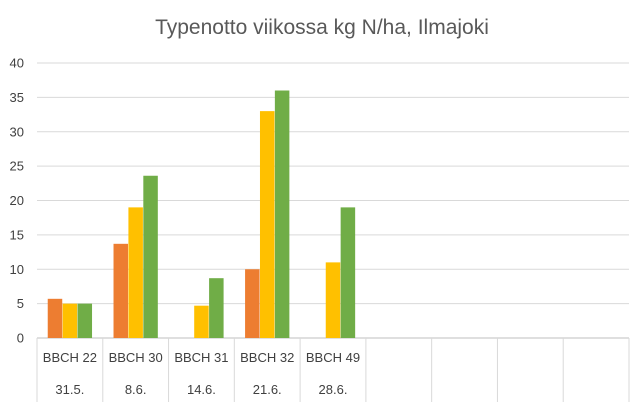 The image size is (644, 404). What do you see at coordinates (333, 357) in the screenshot?
I see `category-stage-label: BBCH 49` at bounding box center [333, 357].